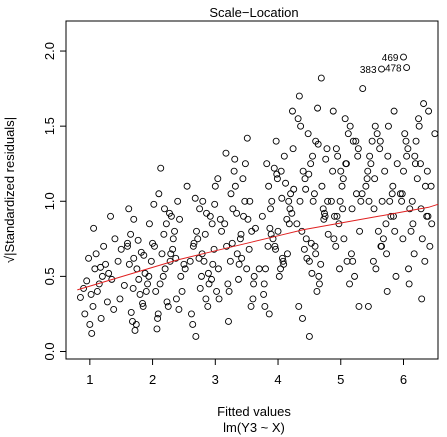  Describe the element at coordinates (215, 379) in the screenshot. I see `x-tick-label: 3` at that location.